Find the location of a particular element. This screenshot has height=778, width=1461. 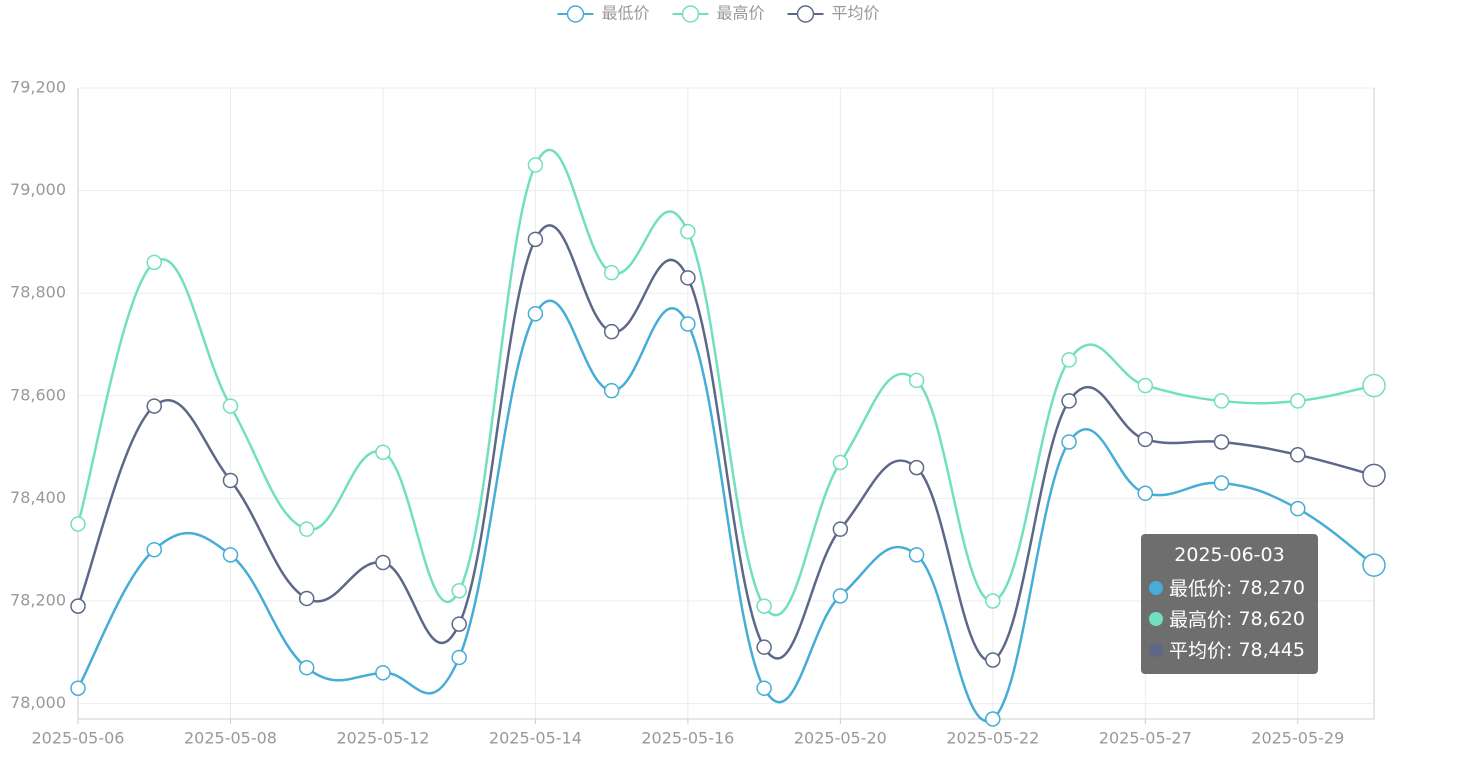

x-tick-label: 2025-05-12 is located at coordinates (382, 738).